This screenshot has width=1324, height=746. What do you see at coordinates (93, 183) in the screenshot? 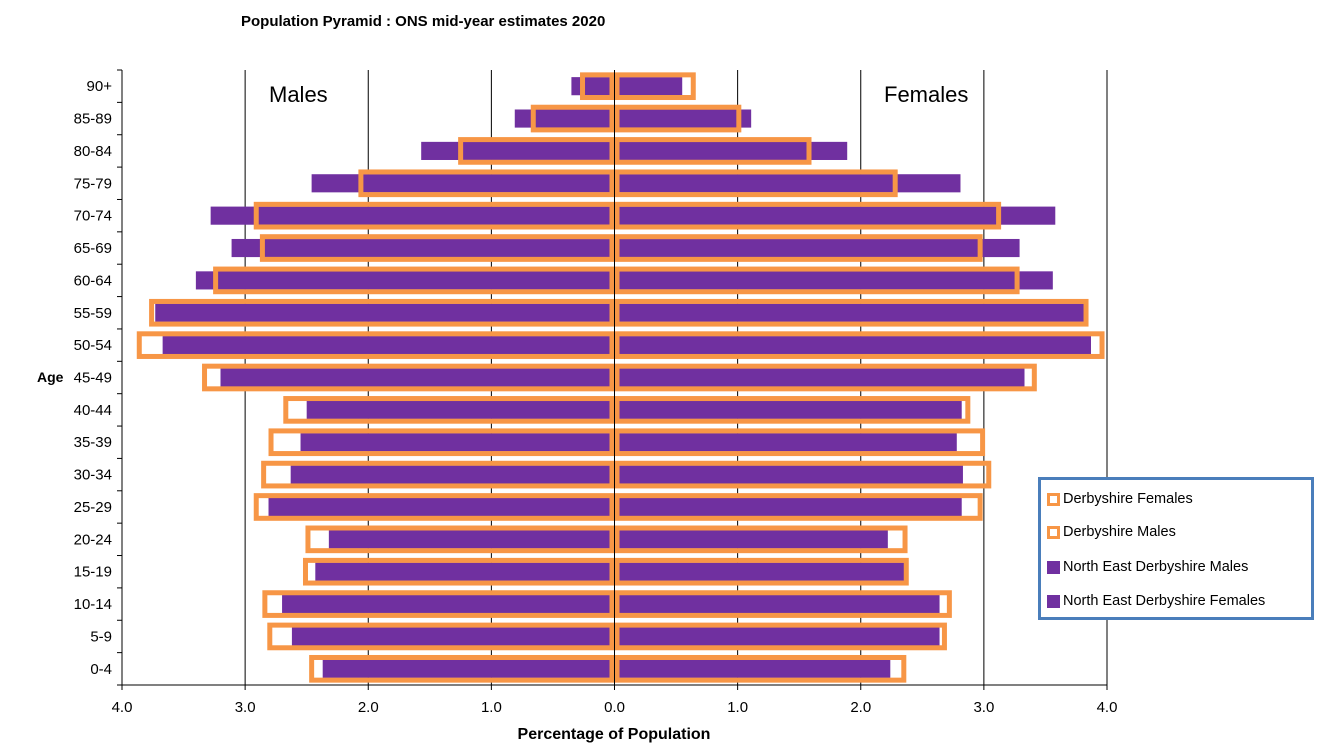
I see `age-category-label: 75-79` at bounding box center [93, 183].